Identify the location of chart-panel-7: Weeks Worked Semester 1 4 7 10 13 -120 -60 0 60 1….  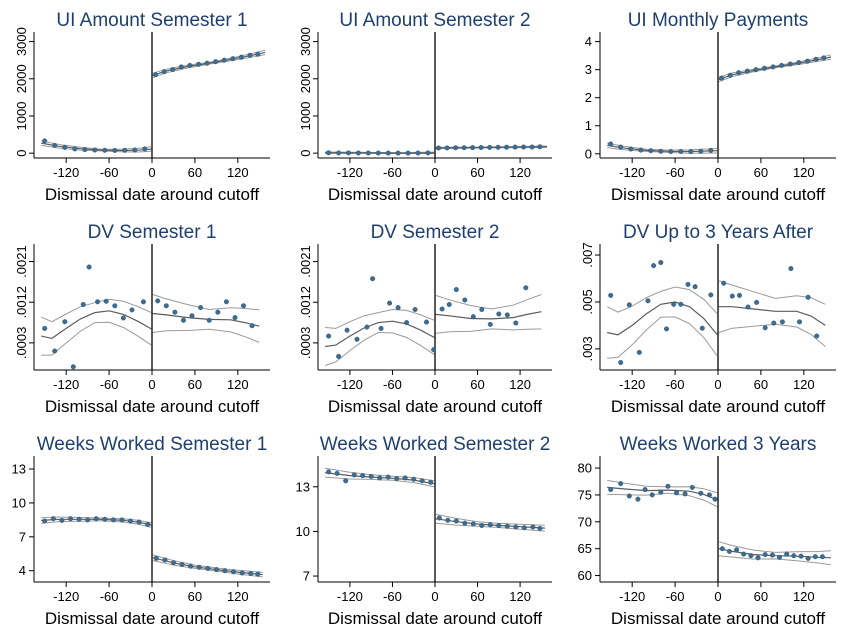
(141, 531).